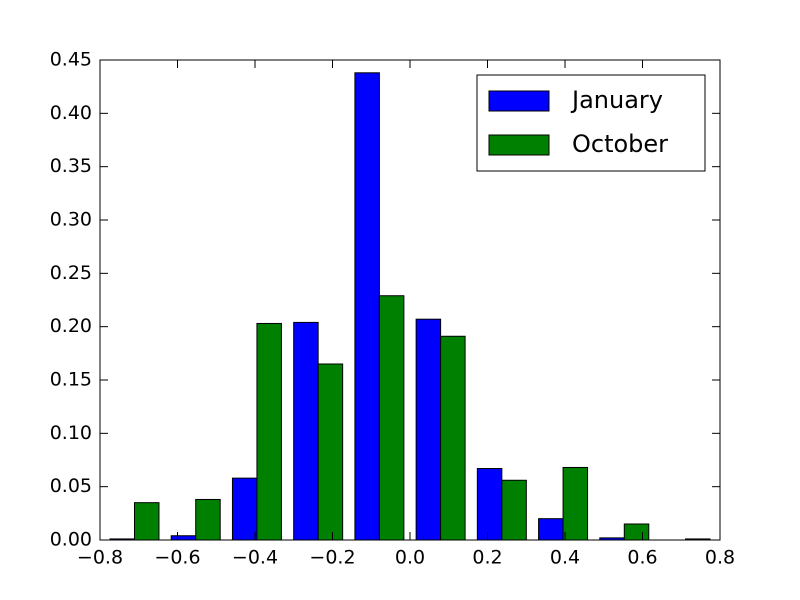 Image resolution: width=800 pixels, height=600 pixels. Describe the element at coordinates (71, 380) in the screenshot. I see `y-tick-label: 0.15` at that location.